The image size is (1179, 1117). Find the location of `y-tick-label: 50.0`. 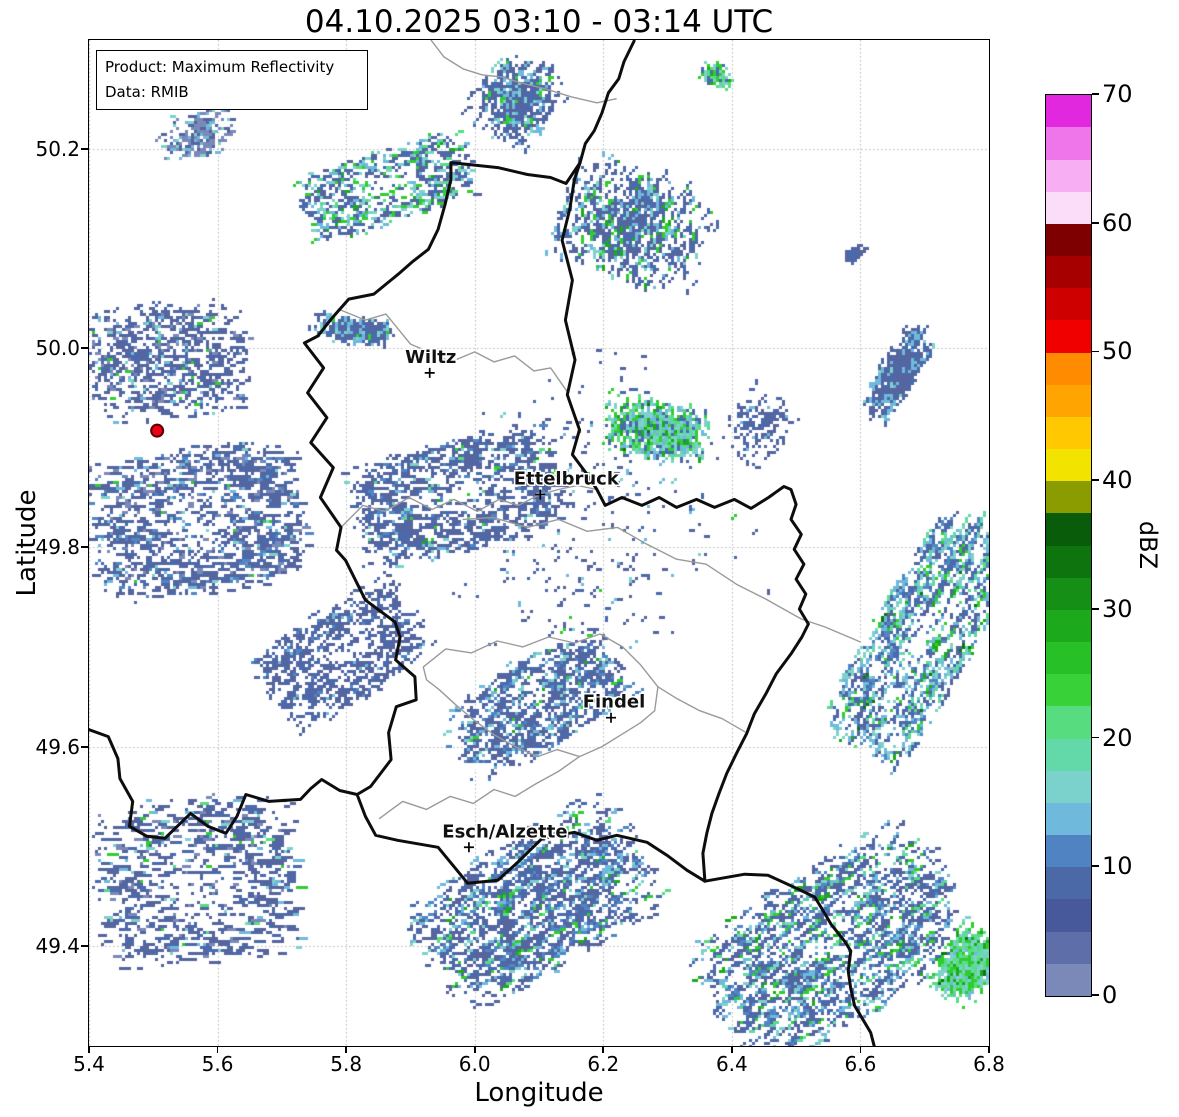

y-tick-label: 50.0 is located at coordinates (57, 347).